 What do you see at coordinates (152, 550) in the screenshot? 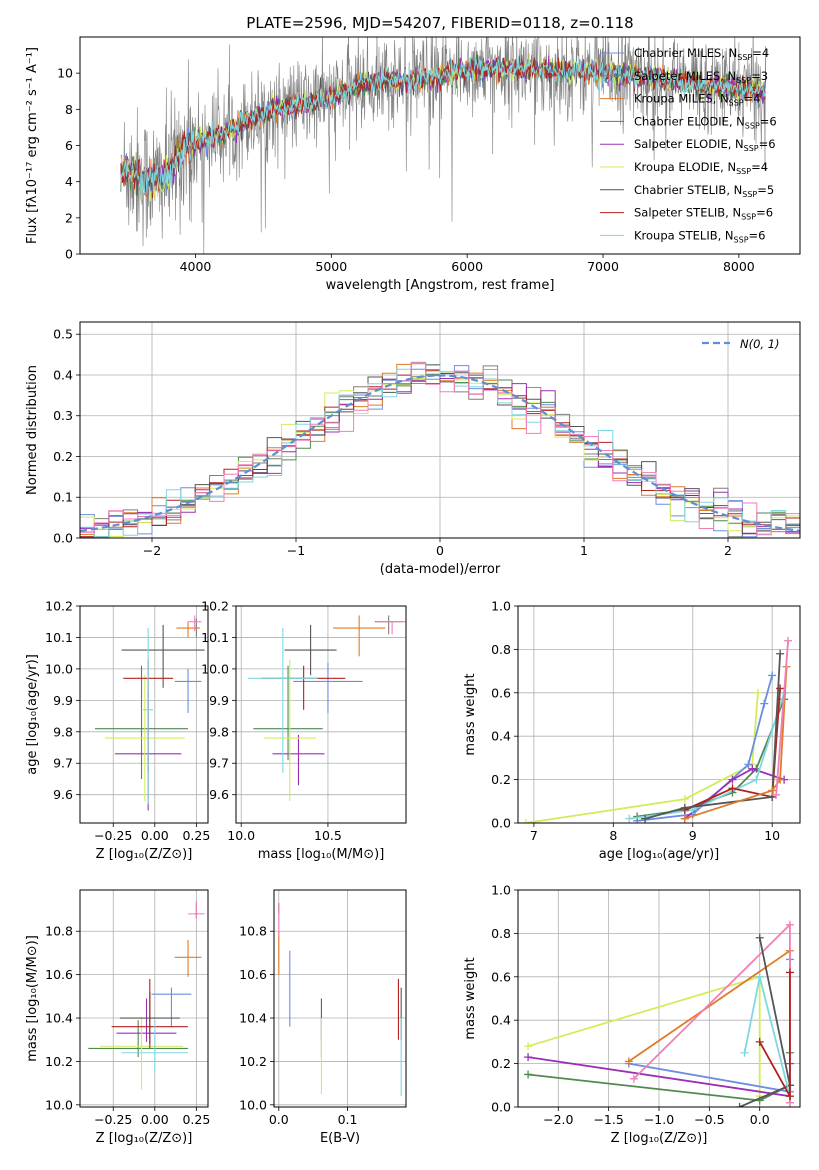
I see `x-tick-label: −2` at bounding box center [152, 550].